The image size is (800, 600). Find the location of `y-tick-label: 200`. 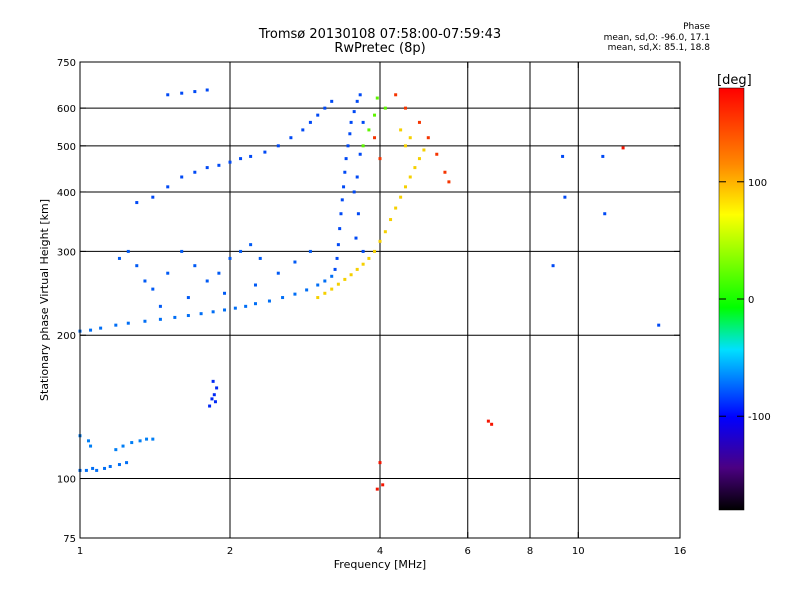

y-tick-label: 200 is located at coordinates (66, 336).